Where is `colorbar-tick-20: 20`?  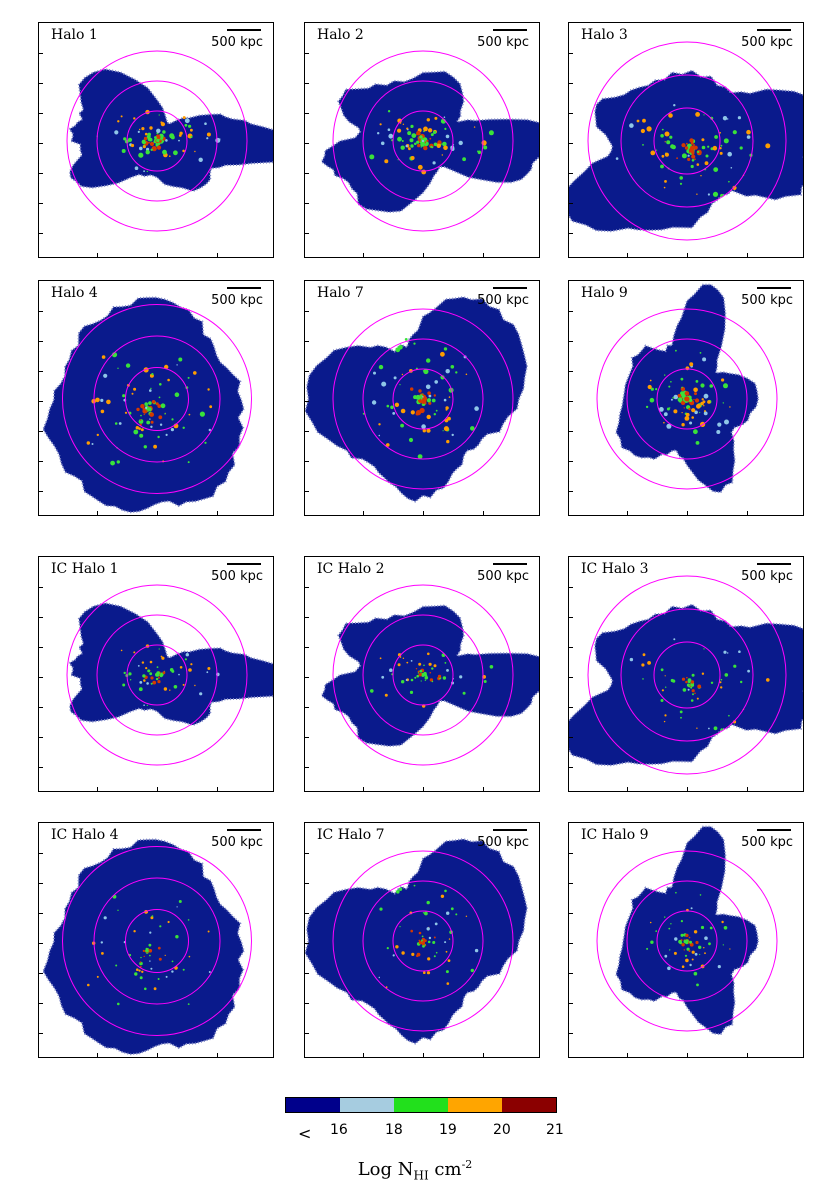 colorbar-tick-20: 20 is located at coordinates (502, 1130).